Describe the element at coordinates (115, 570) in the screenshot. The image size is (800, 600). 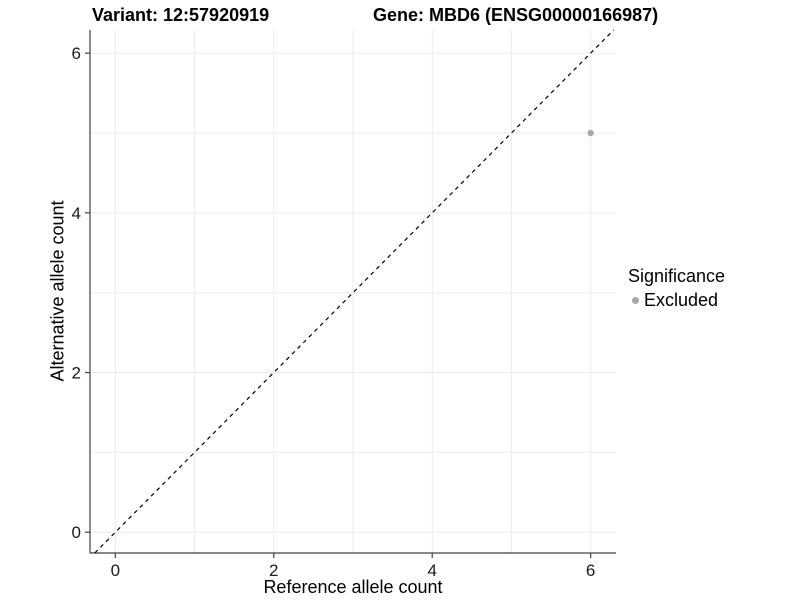
I see `x-tick-label: 0` at that location.